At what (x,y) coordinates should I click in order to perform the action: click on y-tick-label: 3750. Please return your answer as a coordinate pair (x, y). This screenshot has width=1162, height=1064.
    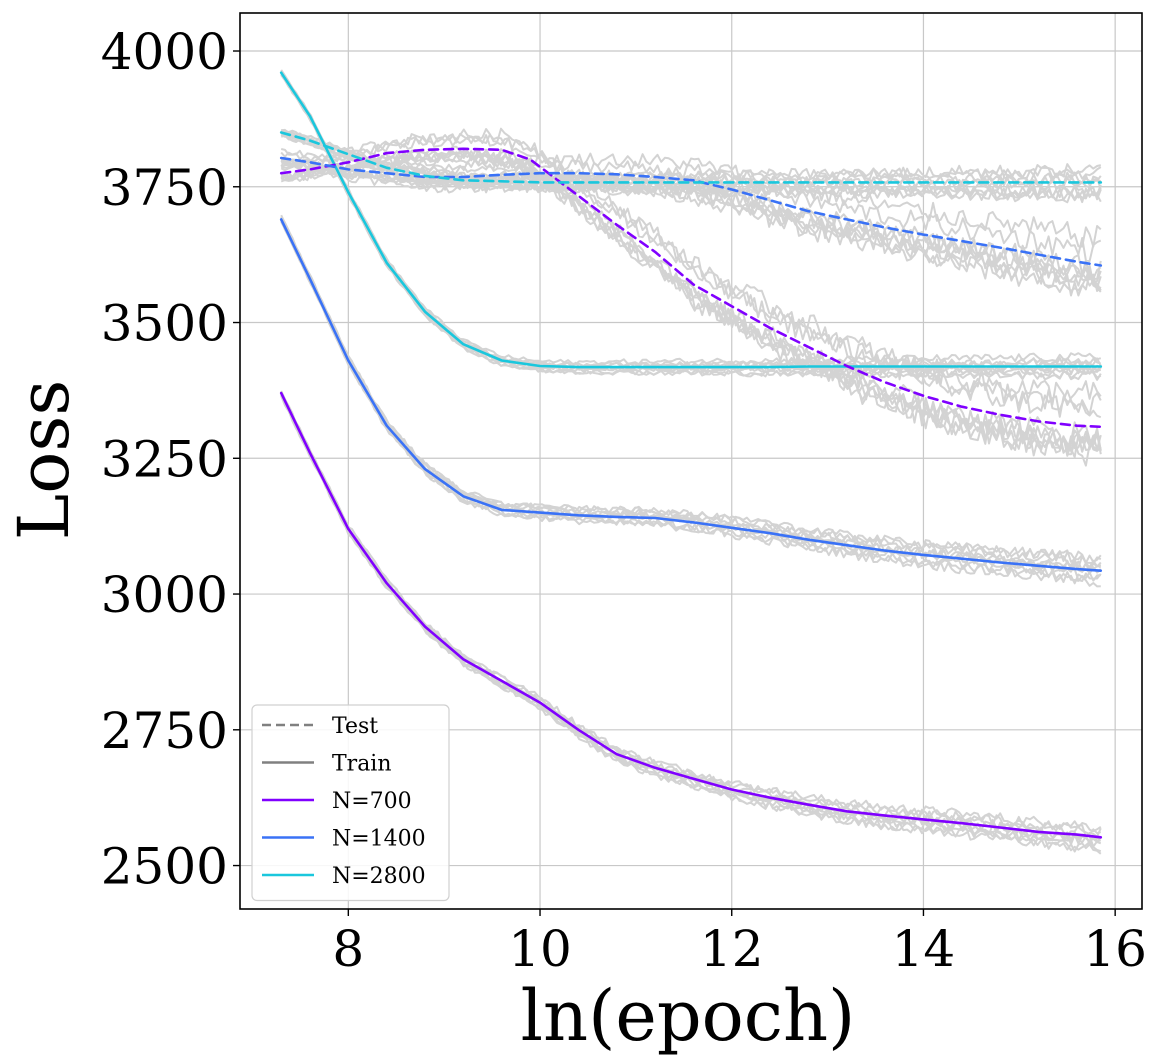
    Looking at the image, I should click on (164, 188).